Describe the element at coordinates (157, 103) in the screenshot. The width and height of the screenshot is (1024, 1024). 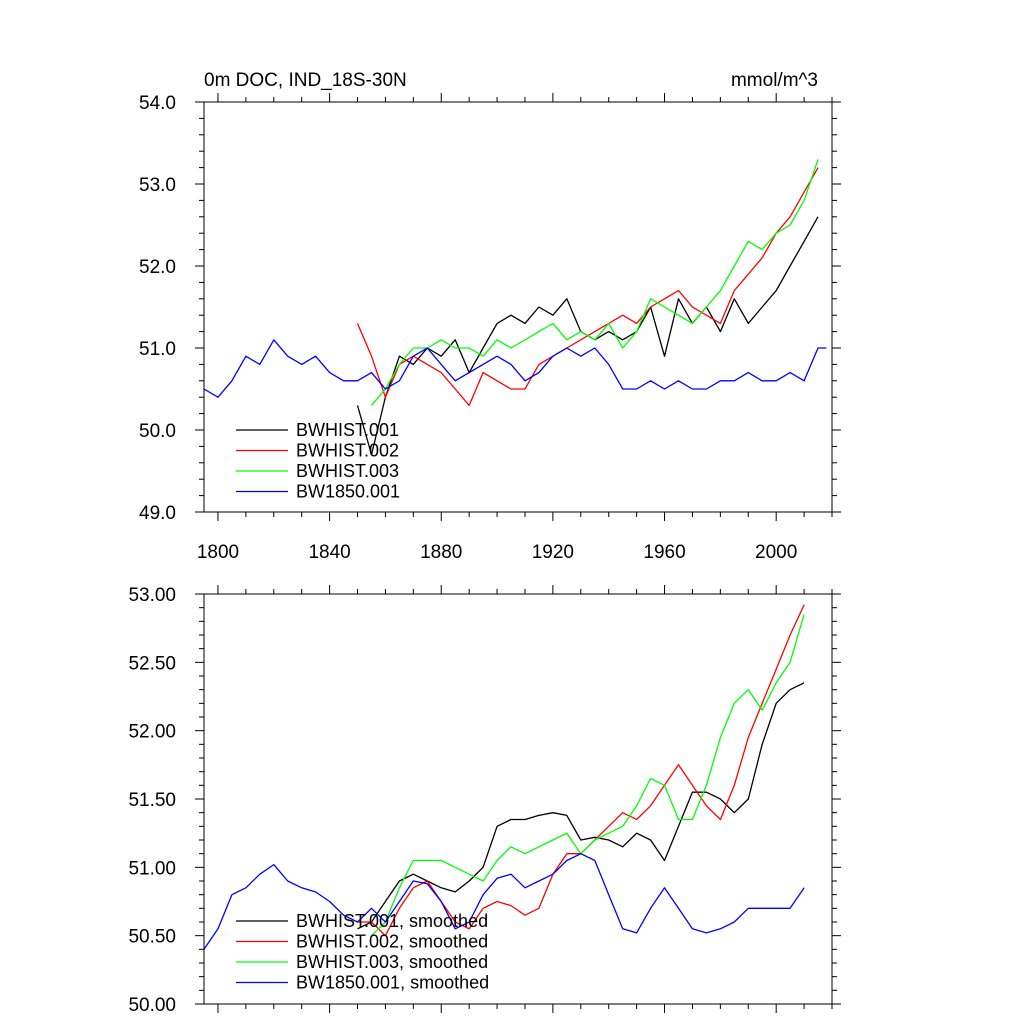
I see `y-tick-label: 54.0` at that location.